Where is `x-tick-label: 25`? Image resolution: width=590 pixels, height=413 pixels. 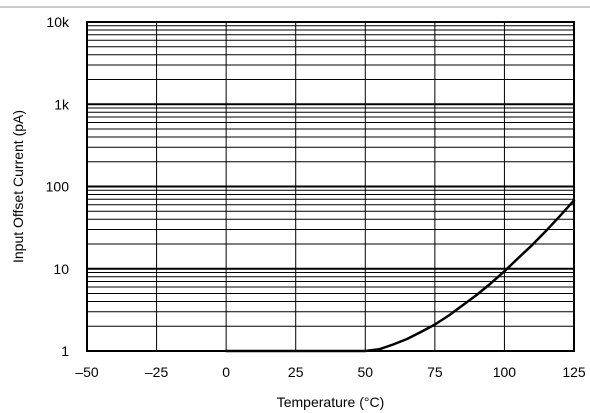
x-tick-label: 25 is located at coordinates (296, 372).